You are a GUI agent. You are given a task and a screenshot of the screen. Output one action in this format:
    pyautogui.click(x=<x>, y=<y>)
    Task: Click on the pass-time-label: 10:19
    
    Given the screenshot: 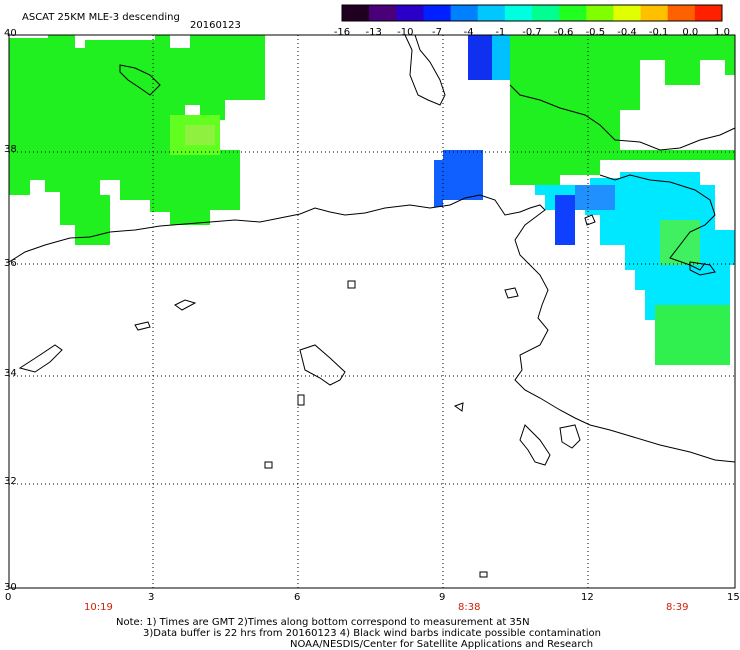 What is the action you would take?
    pyautogui.click(x=98, y=607)
    